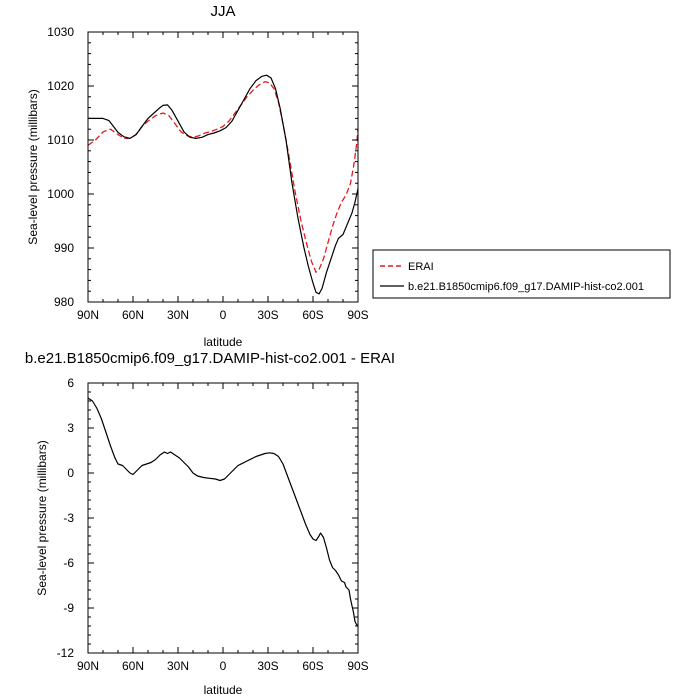 This screenshot has height=700, width=700. Describe the element at coordinates (64, 248) in the screenshot. I see `top-y-tick-label: 990` at that location.